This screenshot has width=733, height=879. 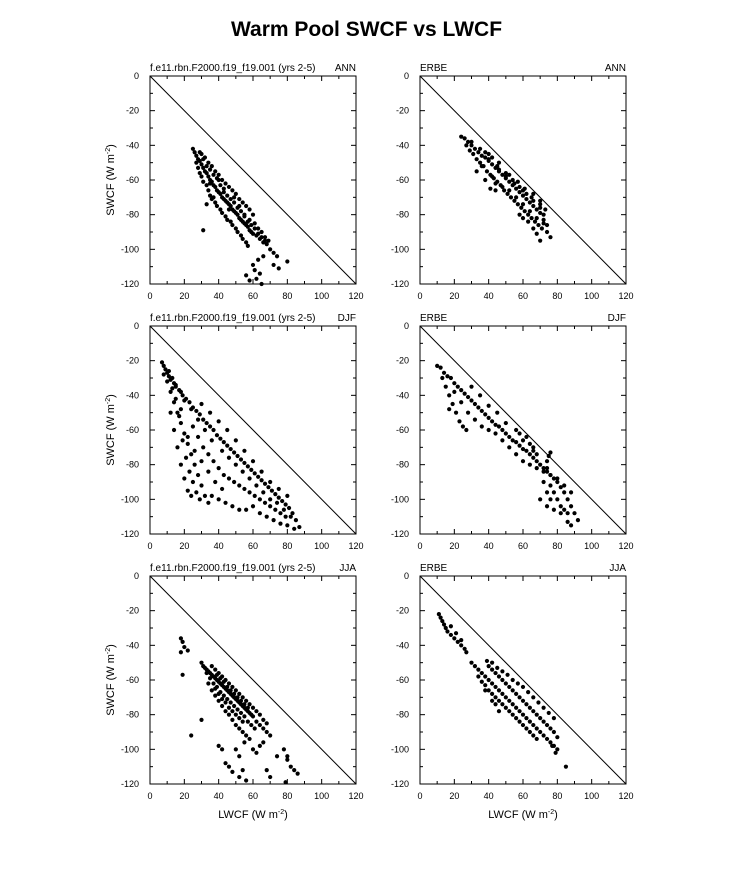 I want to click on x-tick-label: 60, so click(x=523, y=796).